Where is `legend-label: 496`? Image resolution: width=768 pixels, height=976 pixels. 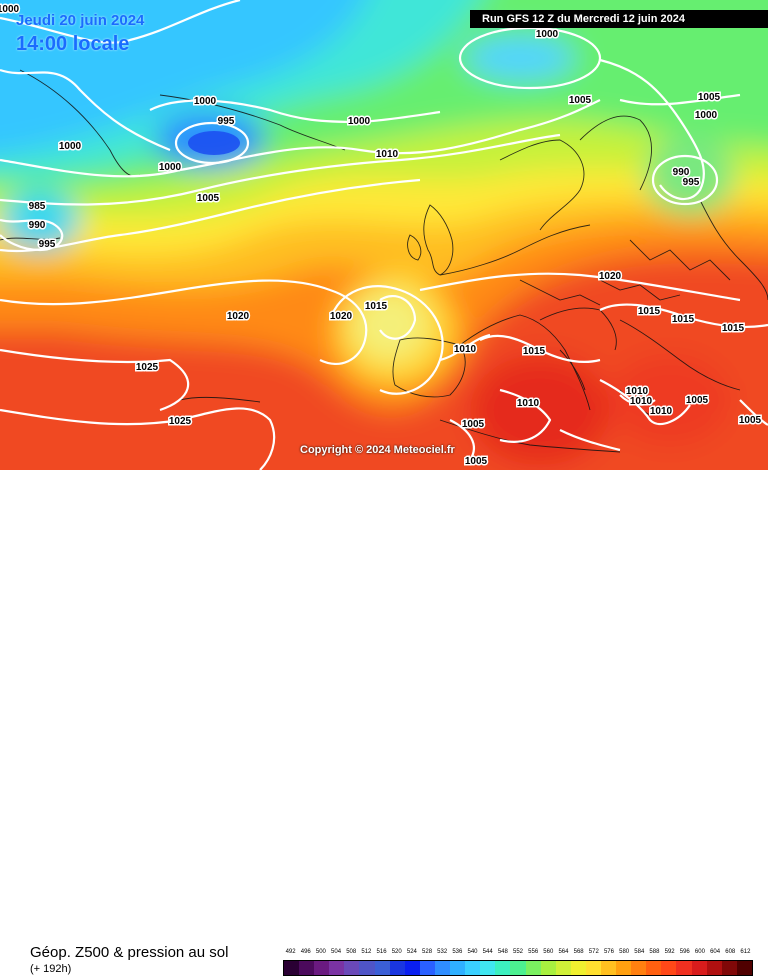
legend-label: 496 is located at coordinates (305, 952).